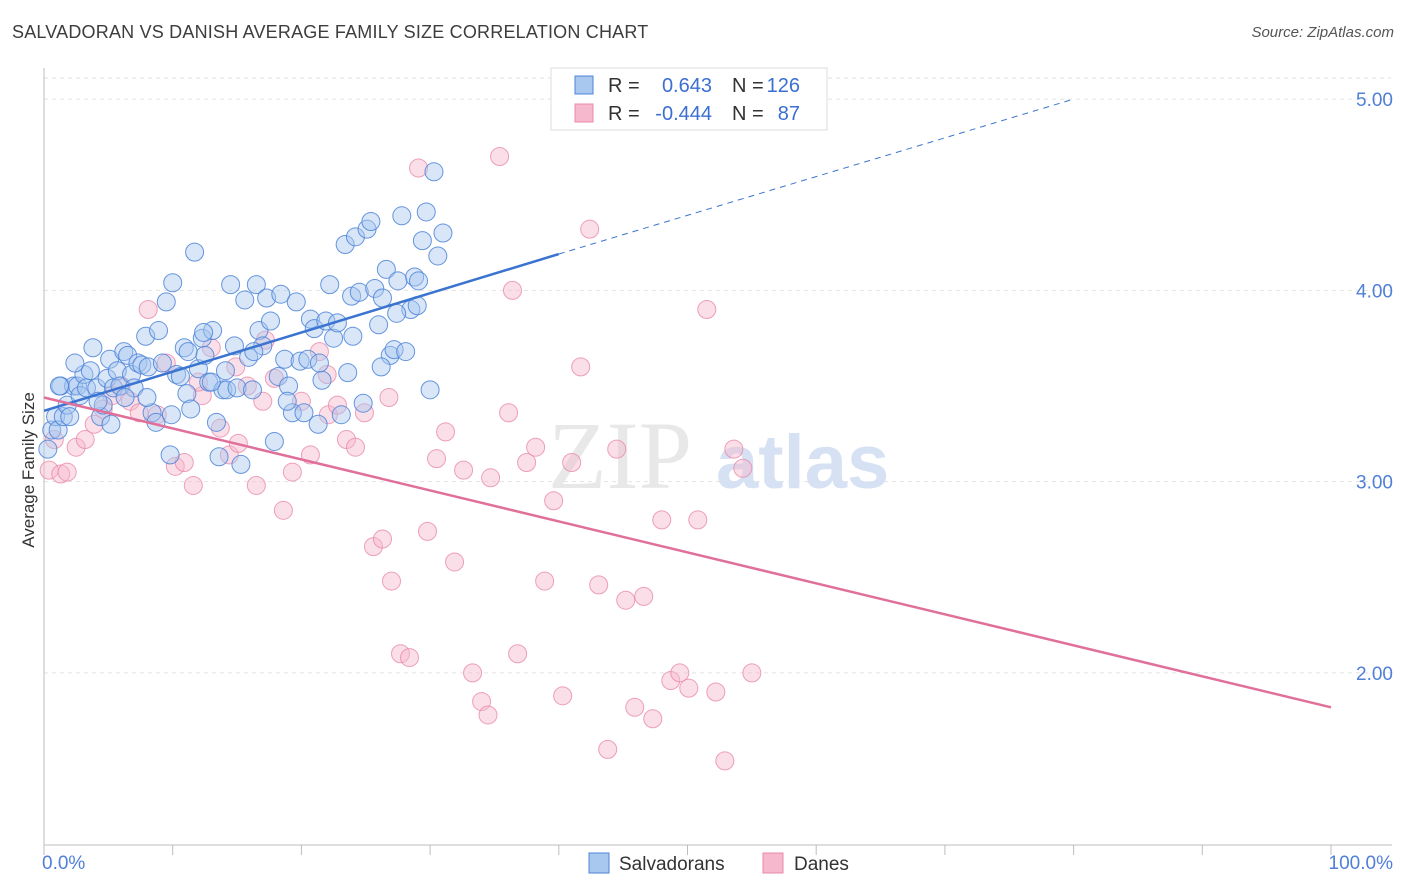 Image resolution: width=1406 pixels, height=892 pixels. What do you see at coordinates (1322, 32) in the screenshot?
I see `source-credit: Source: ZipAtlas.com` at bounding box center [1322, 32].